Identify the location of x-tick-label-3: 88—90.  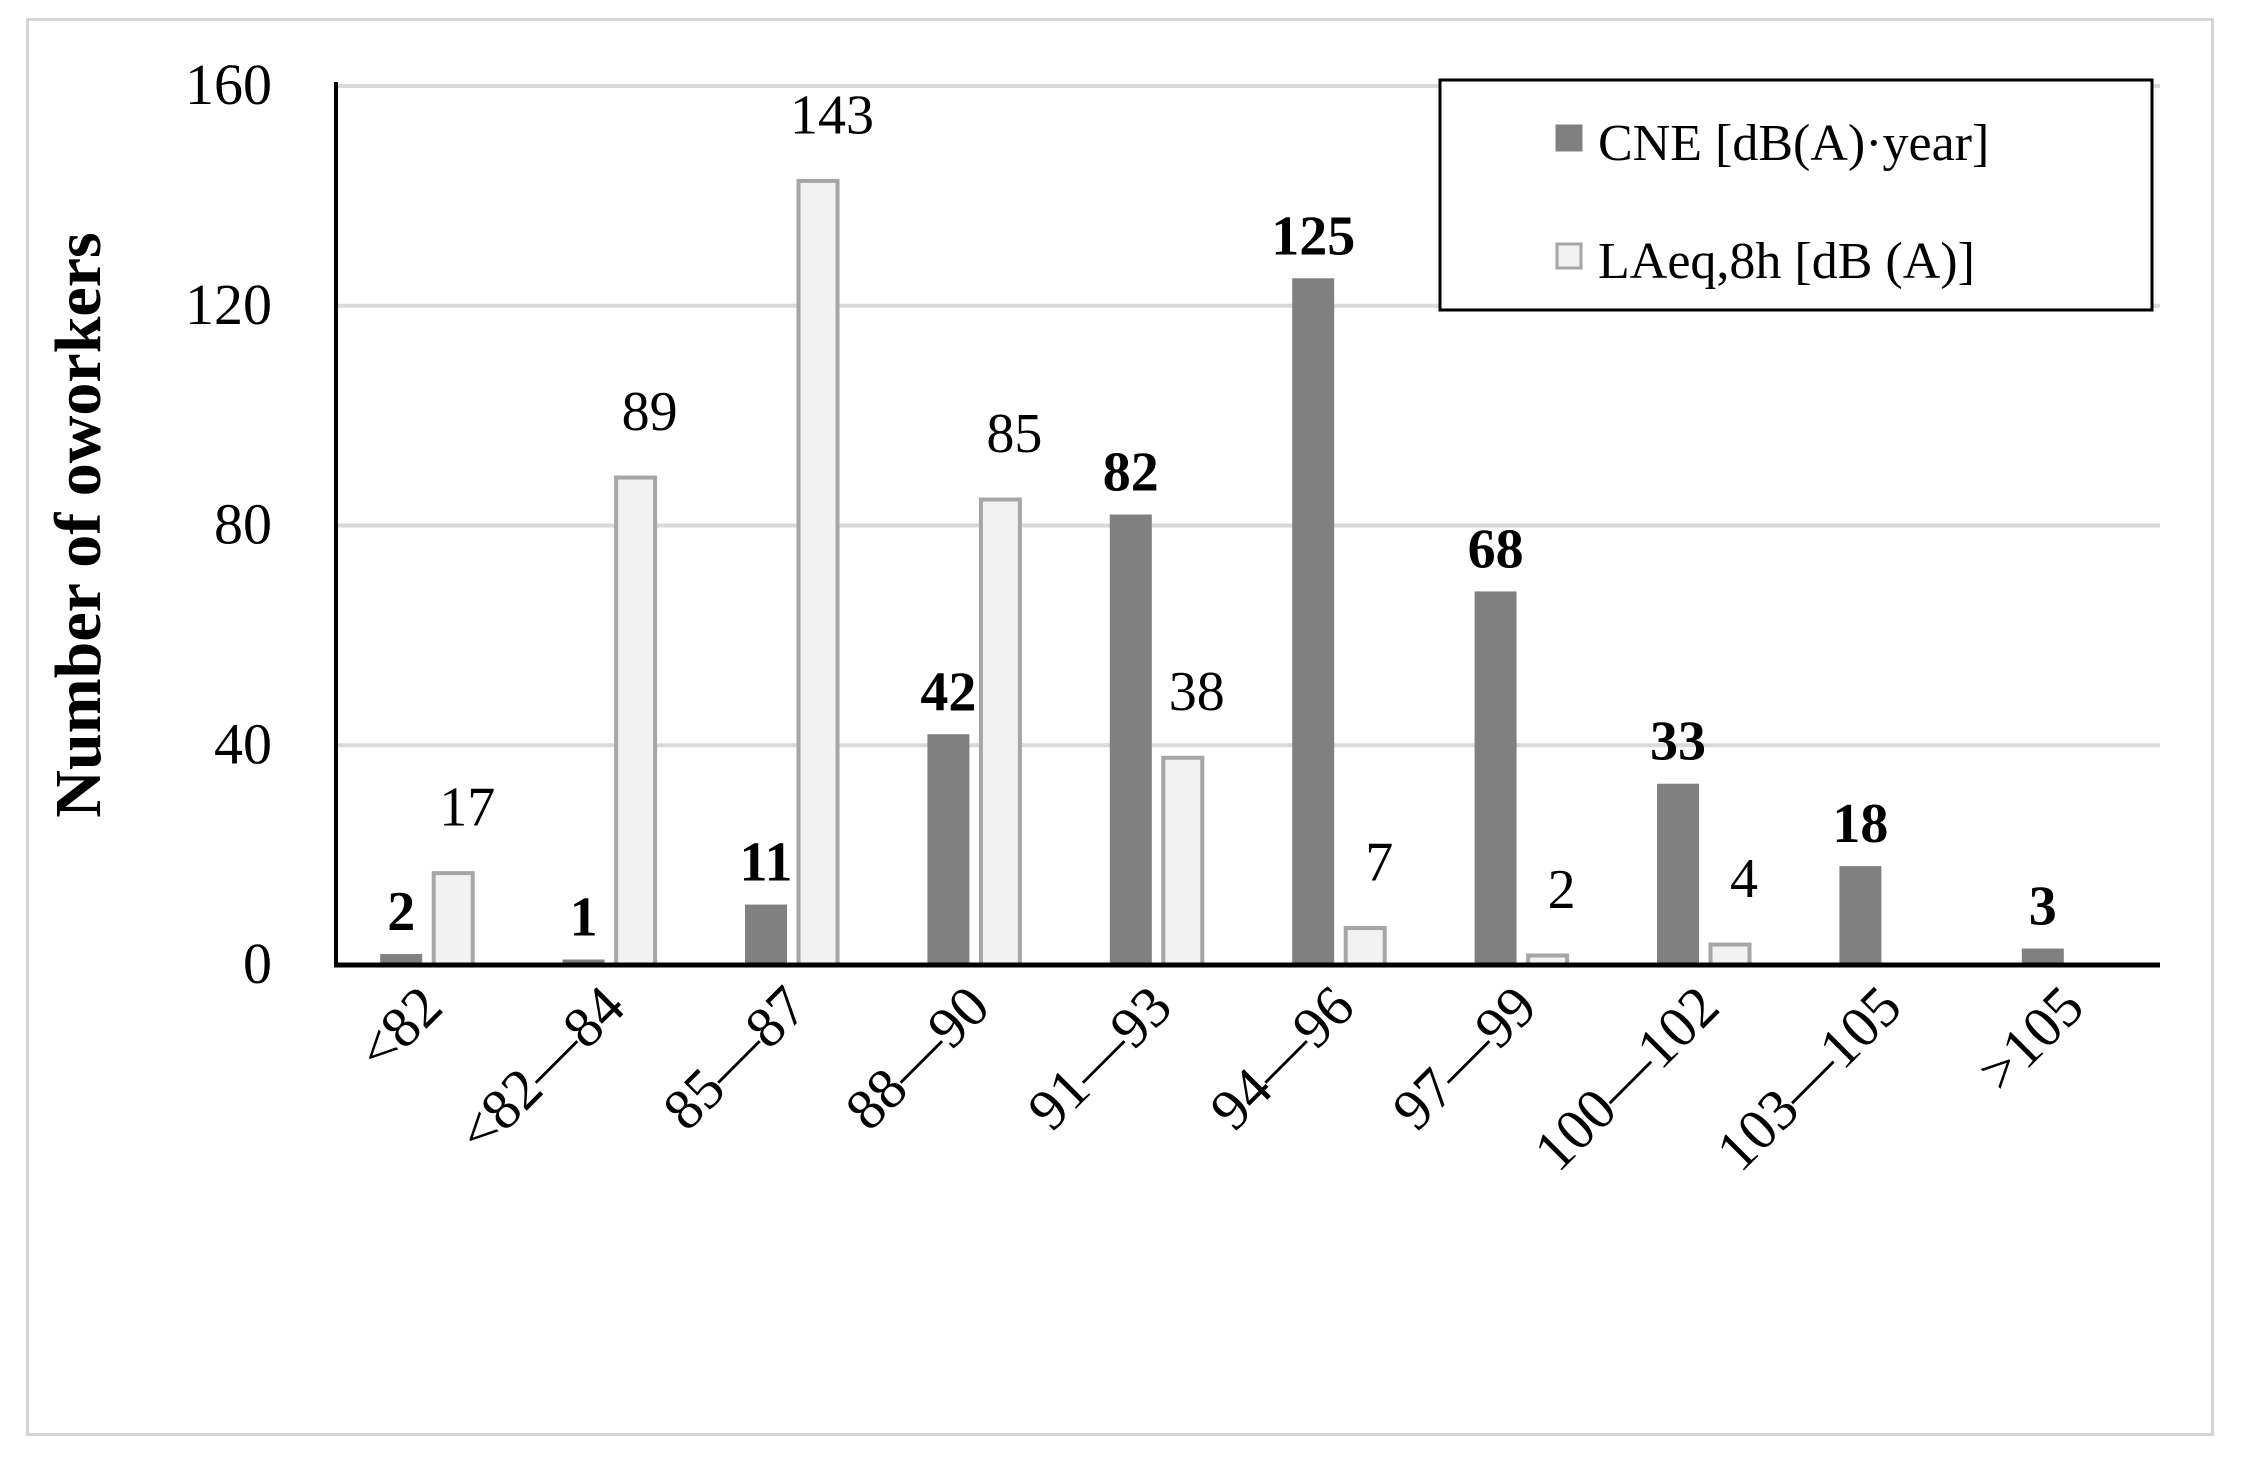
(917, 1057).